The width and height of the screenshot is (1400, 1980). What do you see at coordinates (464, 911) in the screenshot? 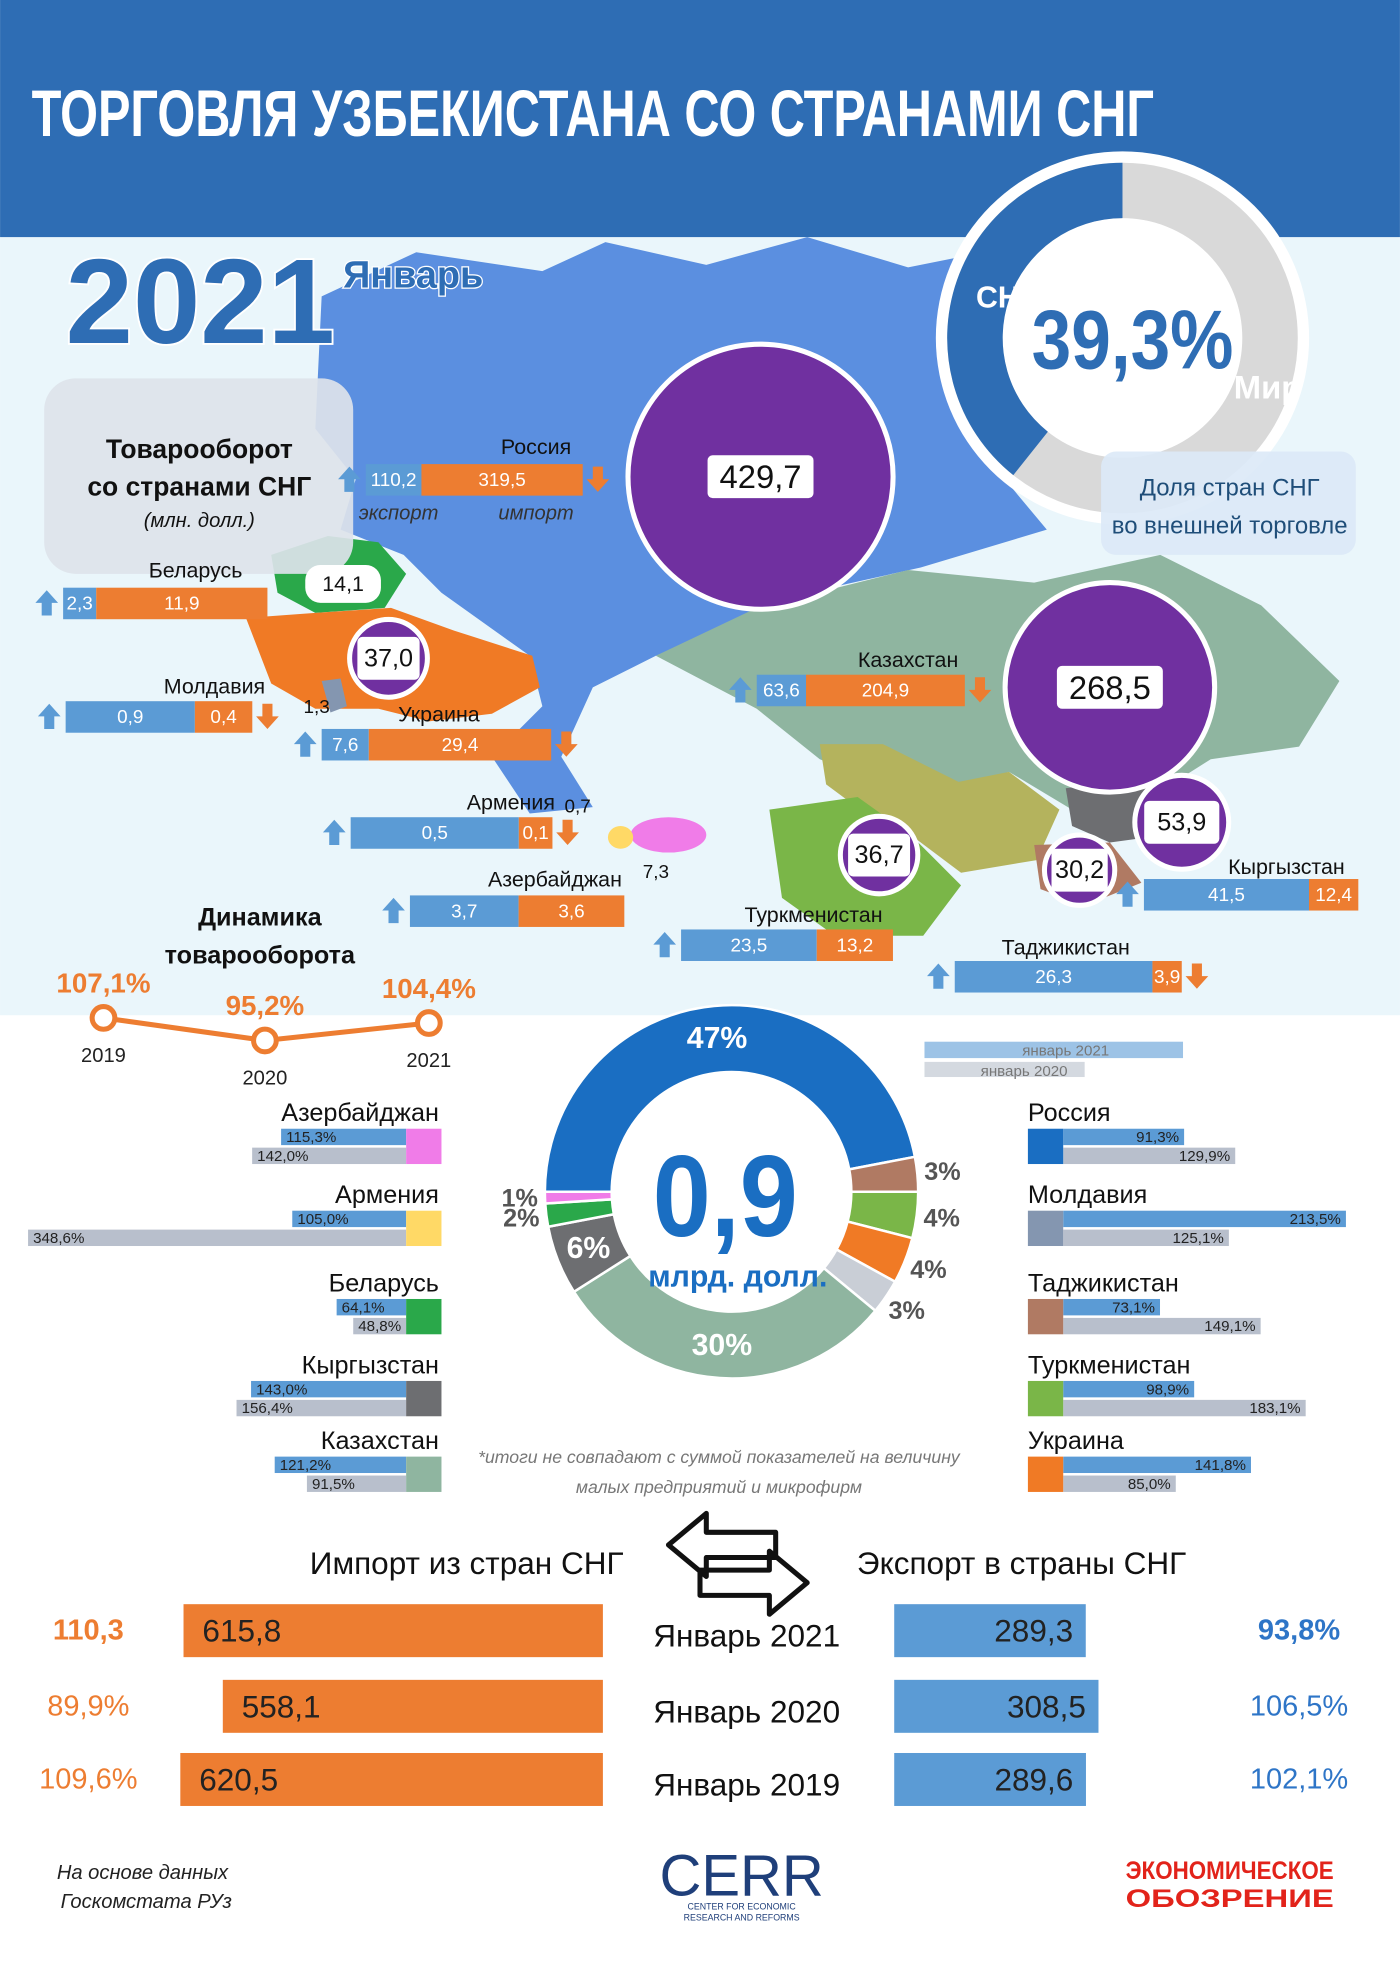
I see `export-value: 3,7` at bounding box center [464, 911].